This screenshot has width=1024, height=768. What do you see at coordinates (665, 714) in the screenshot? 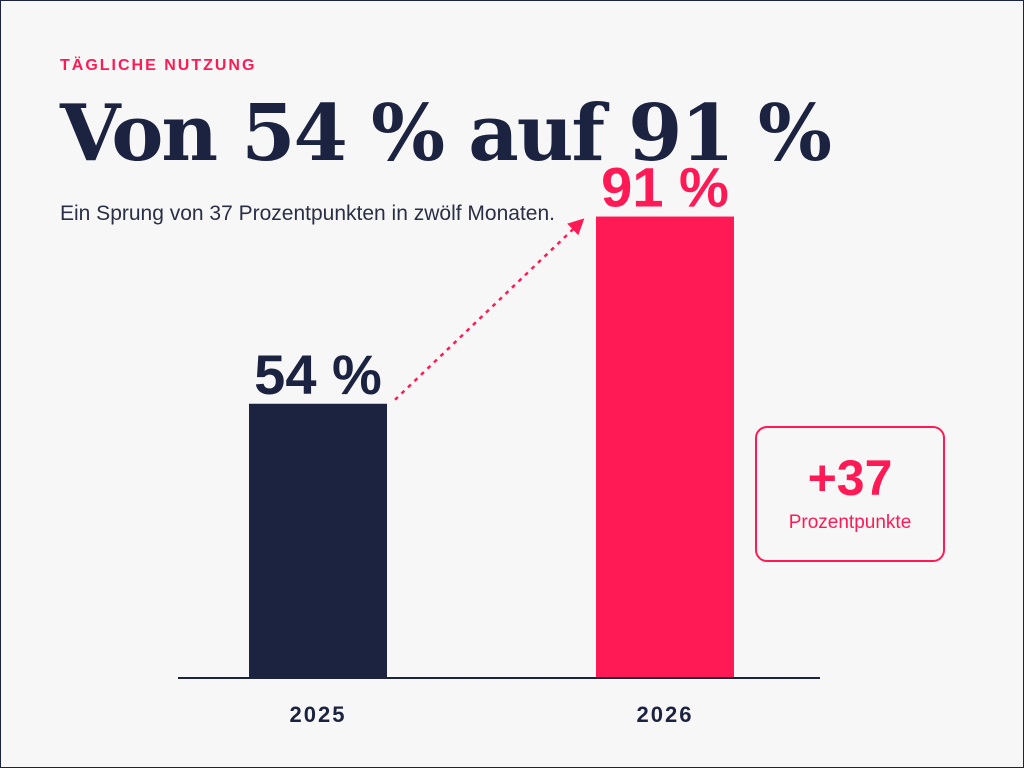
I see `category-label-2026: 2026` at bounding box center [665, 714].